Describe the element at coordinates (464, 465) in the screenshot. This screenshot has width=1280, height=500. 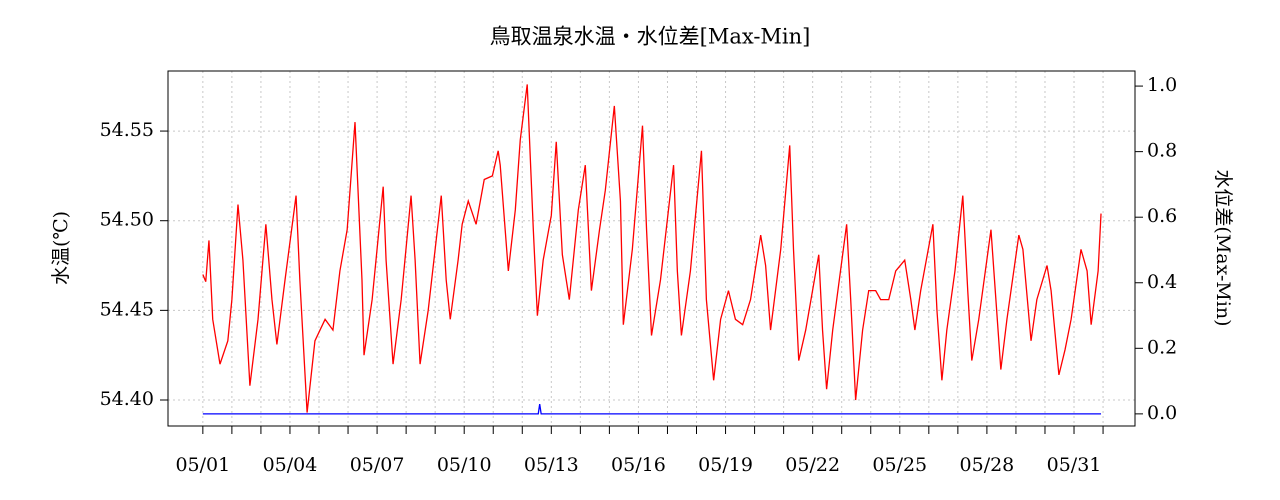
I see `x-tick-label: 05/10` at that location.